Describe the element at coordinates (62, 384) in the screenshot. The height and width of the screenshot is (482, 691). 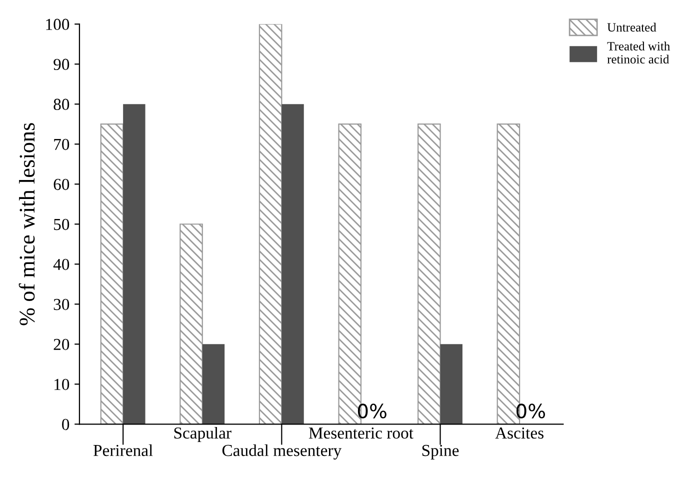
I see `y-tick-label: 10` at that location.